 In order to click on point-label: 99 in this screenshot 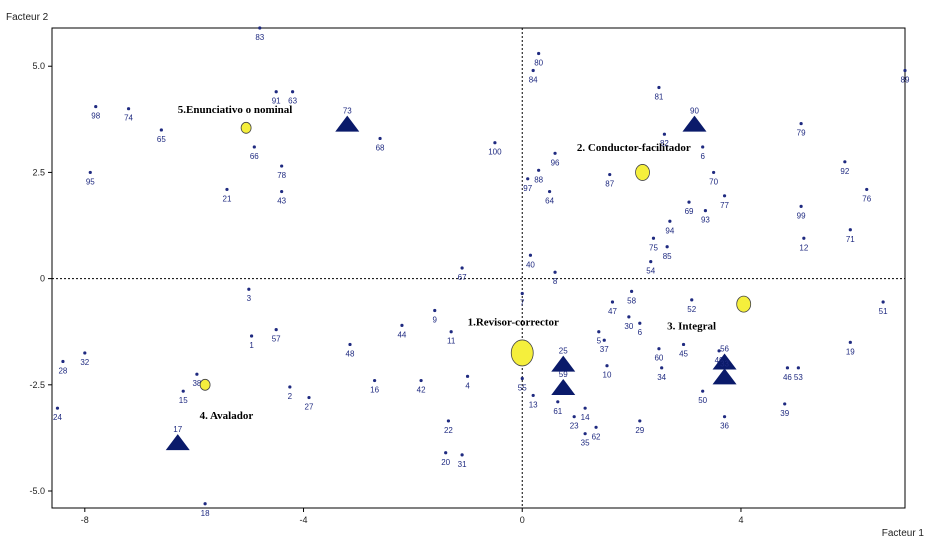, I will do `click(801, 215)`.